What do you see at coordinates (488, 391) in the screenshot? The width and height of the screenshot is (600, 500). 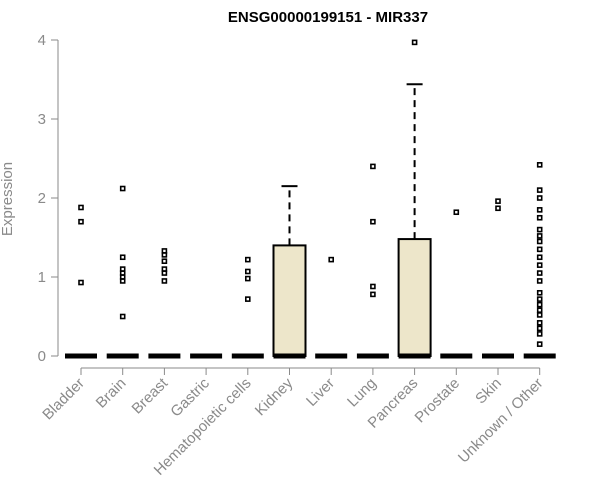 I see `x-tick-label: Skin` at bounding box center [488, 391].